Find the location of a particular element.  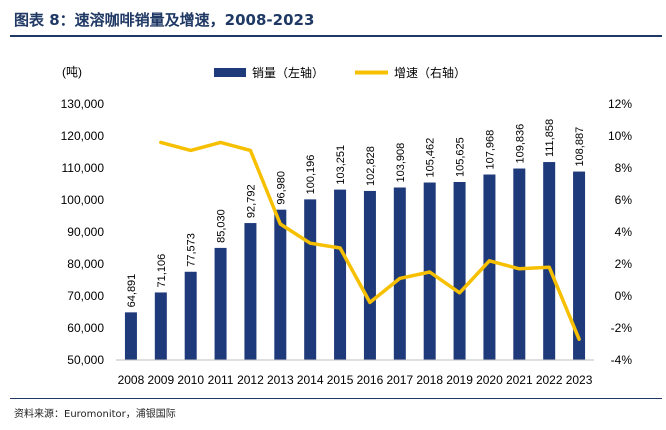

x-tick-label: 2018 is located at coordinates (429, 380).